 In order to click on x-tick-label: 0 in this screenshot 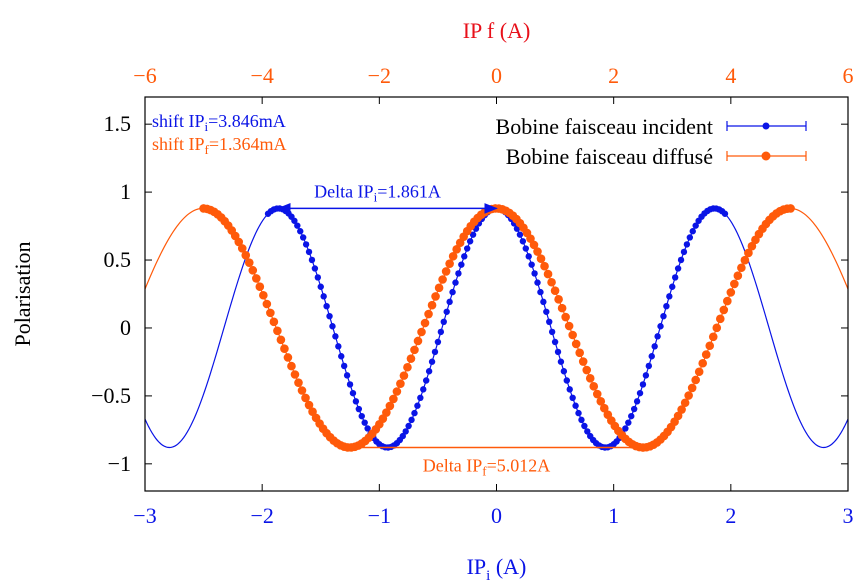, I will do `click(496, 515)`.